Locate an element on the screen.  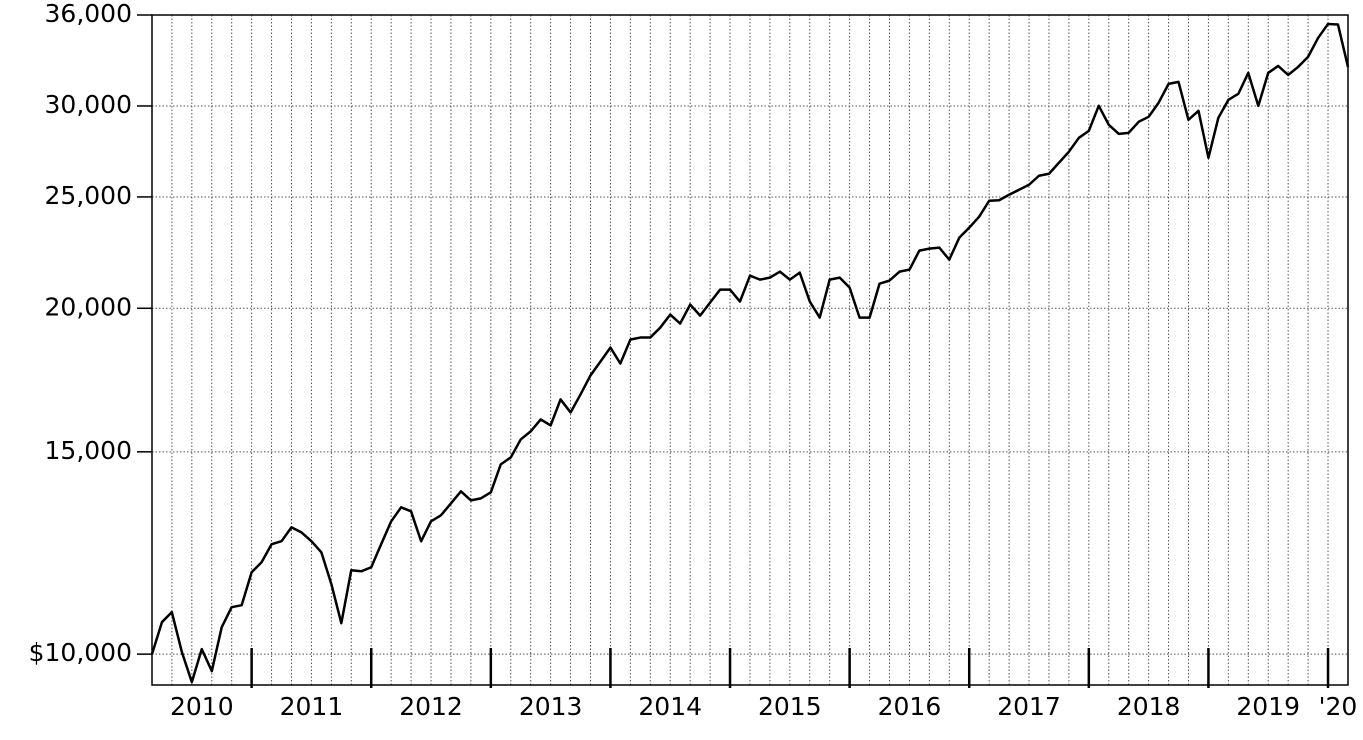
x-tick-label: 2011 is located at coordinates (312, 706).